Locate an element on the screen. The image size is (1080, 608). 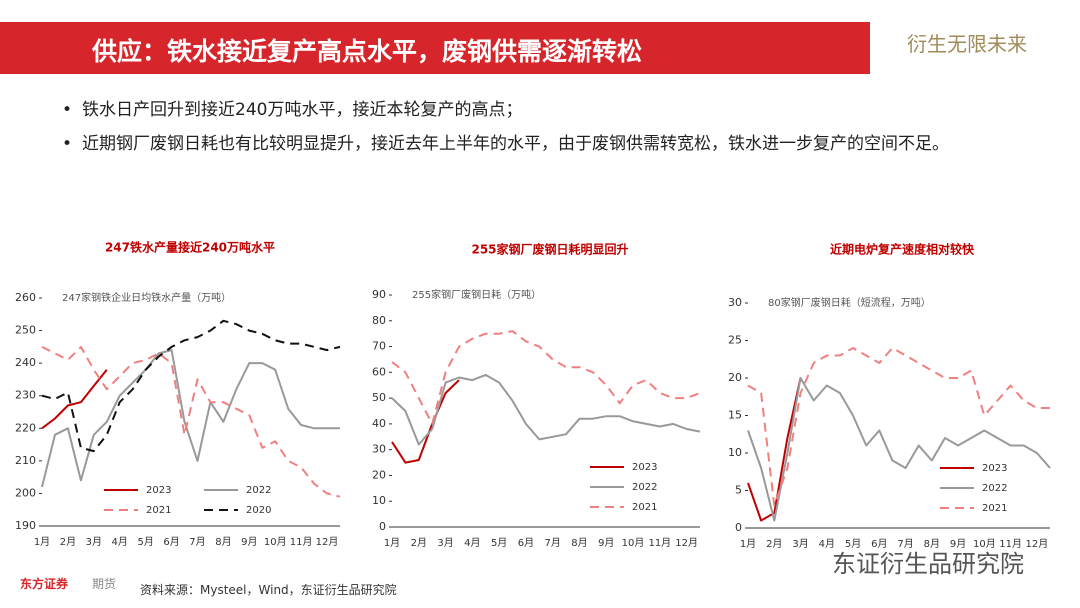
y-tick-label: 80 is located at coordinates (379, 320).